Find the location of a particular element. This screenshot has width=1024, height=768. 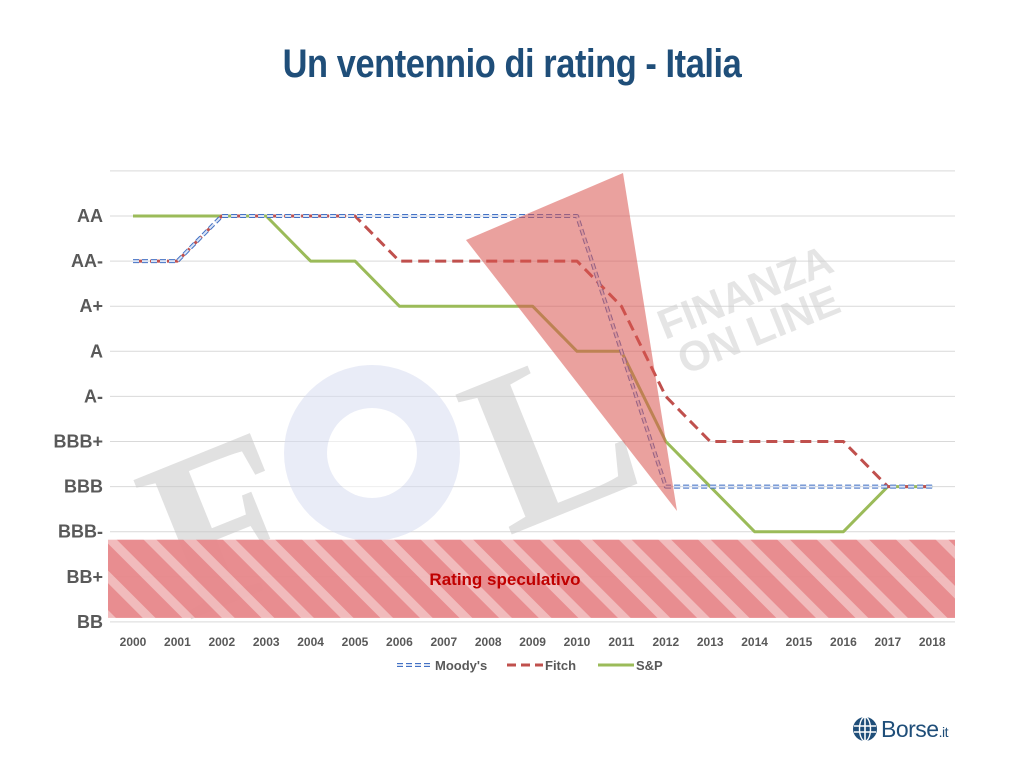

y-tick-label: AA is located at coordinates (90, 216).